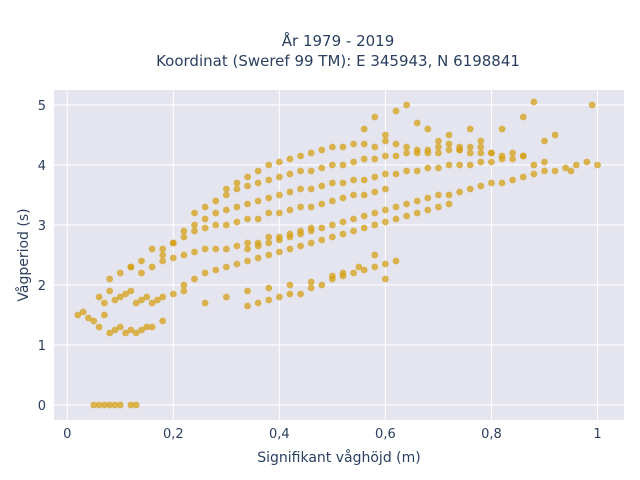  I want to click on x-tick-label: 0, so click(67, 434).